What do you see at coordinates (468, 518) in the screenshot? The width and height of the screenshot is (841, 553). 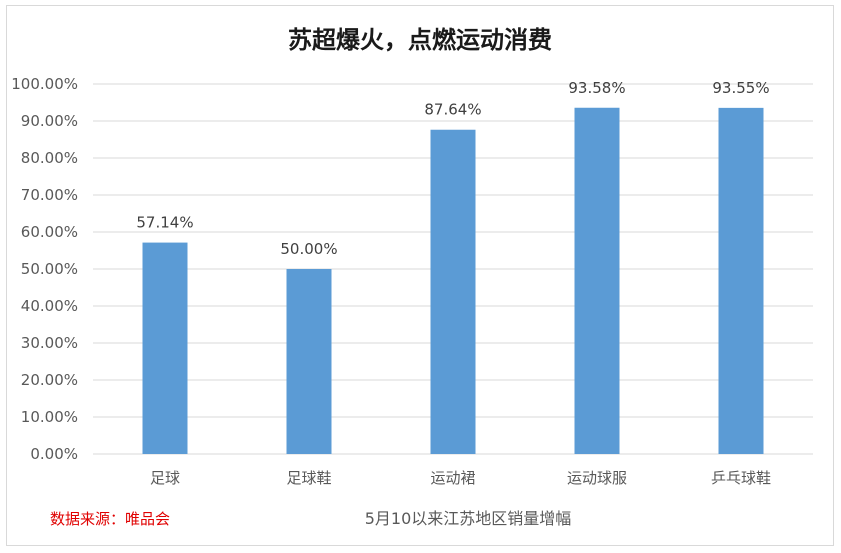 I see `x-axis-label: 5月10以来江苏地区销量增幅` at bounding box center [468, 518].